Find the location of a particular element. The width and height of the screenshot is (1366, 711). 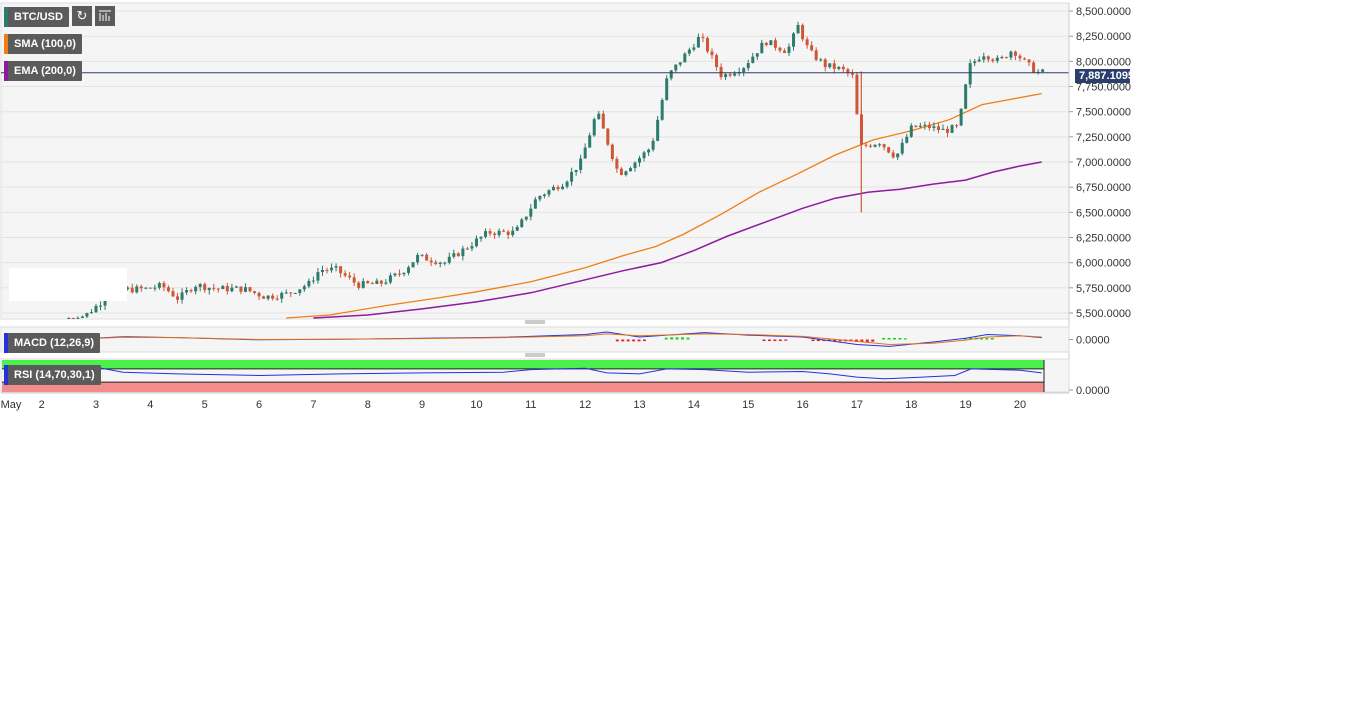

x-tick-label: 5 is located at coordinates (205, 405).